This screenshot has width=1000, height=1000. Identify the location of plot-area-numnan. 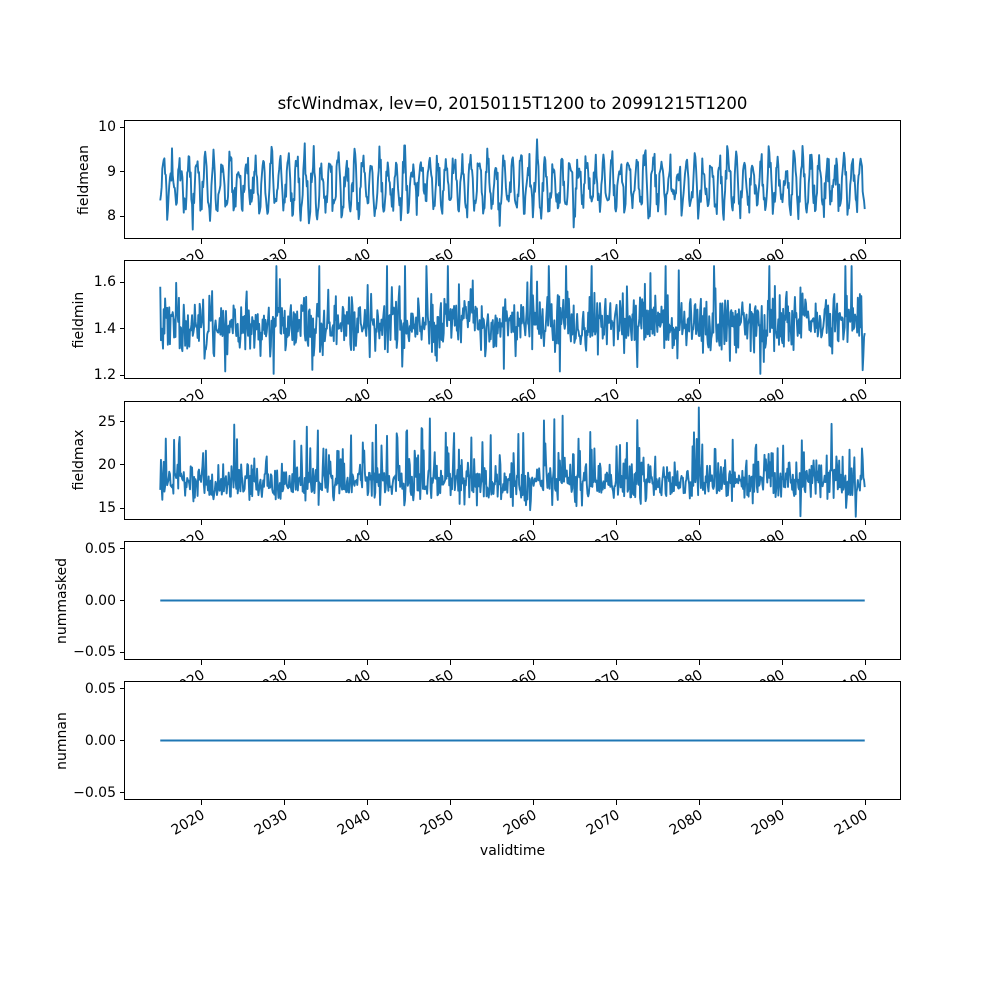
(512, 740).